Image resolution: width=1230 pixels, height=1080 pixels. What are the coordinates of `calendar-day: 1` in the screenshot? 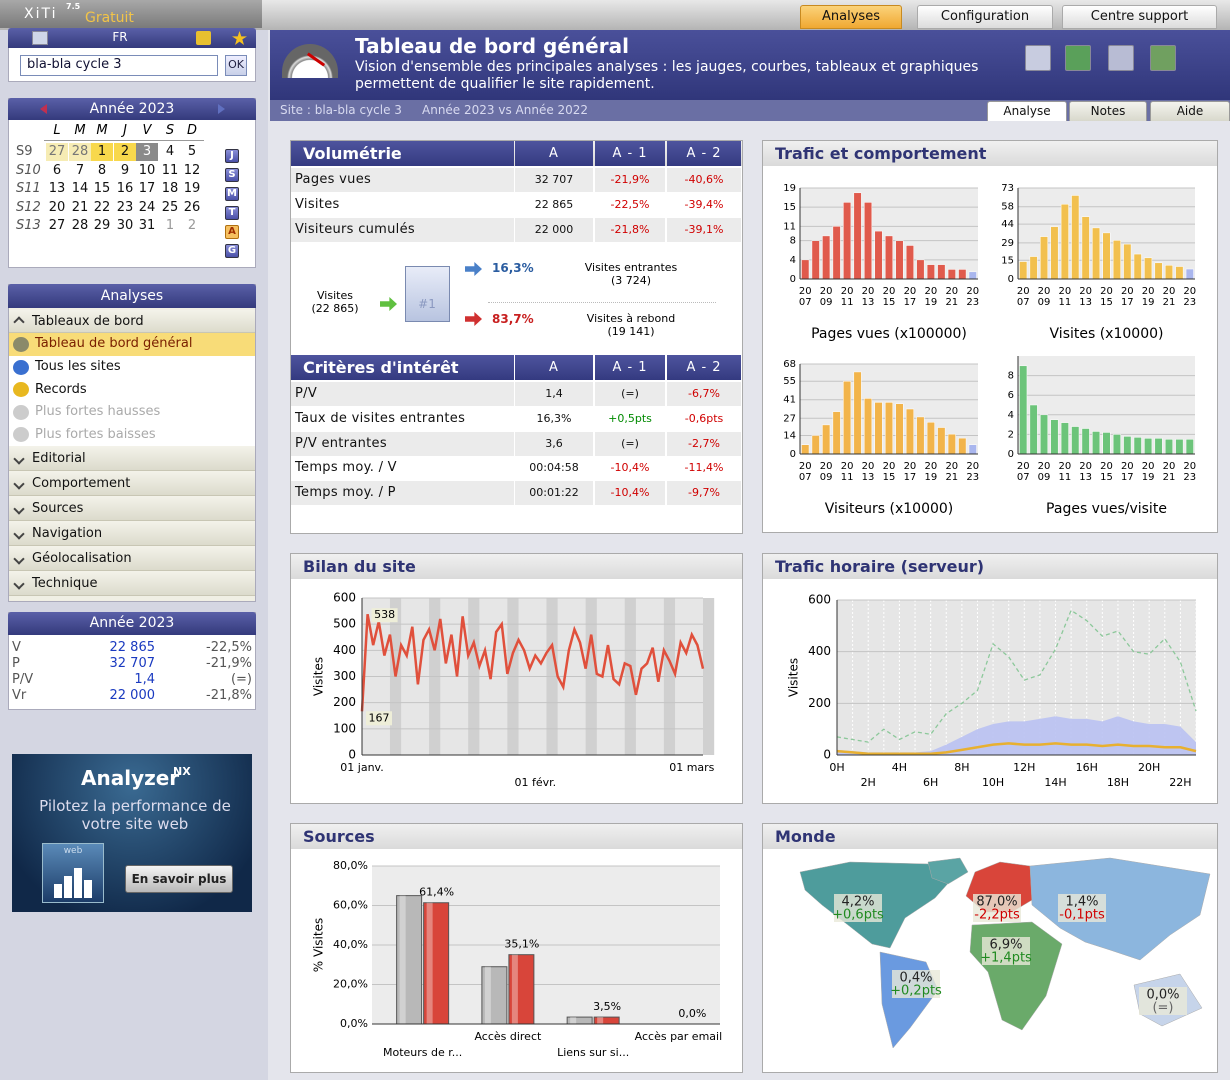 It's located at (170, 225).